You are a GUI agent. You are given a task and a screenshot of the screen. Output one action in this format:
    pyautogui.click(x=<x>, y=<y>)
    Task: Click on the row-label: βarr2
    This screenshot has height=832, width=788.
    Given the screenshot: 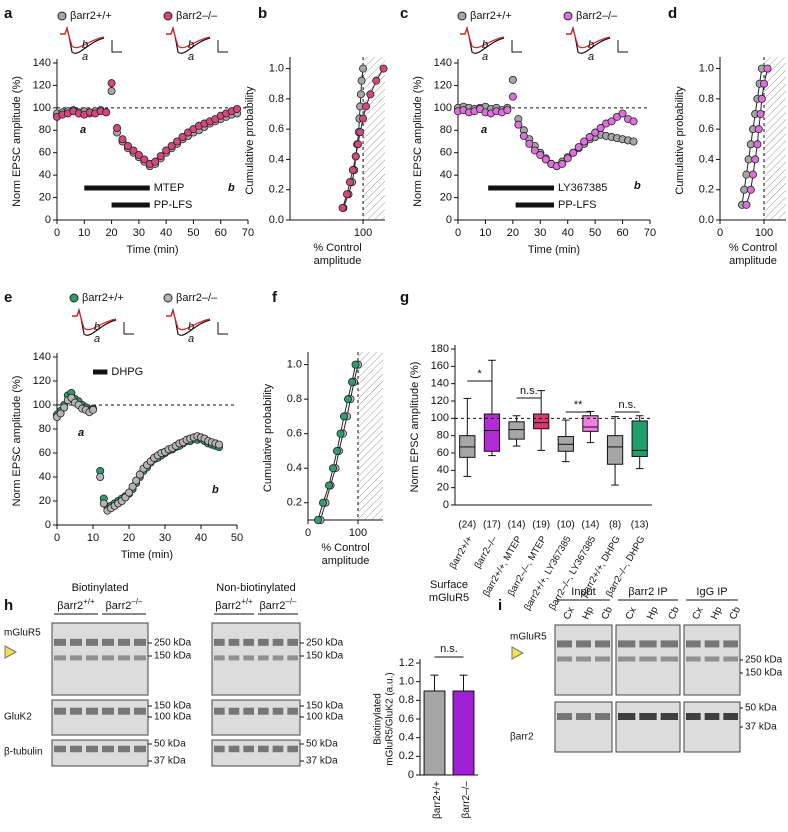 What is the action you would take?
    pyautogui.click(x=522, y=737)
    